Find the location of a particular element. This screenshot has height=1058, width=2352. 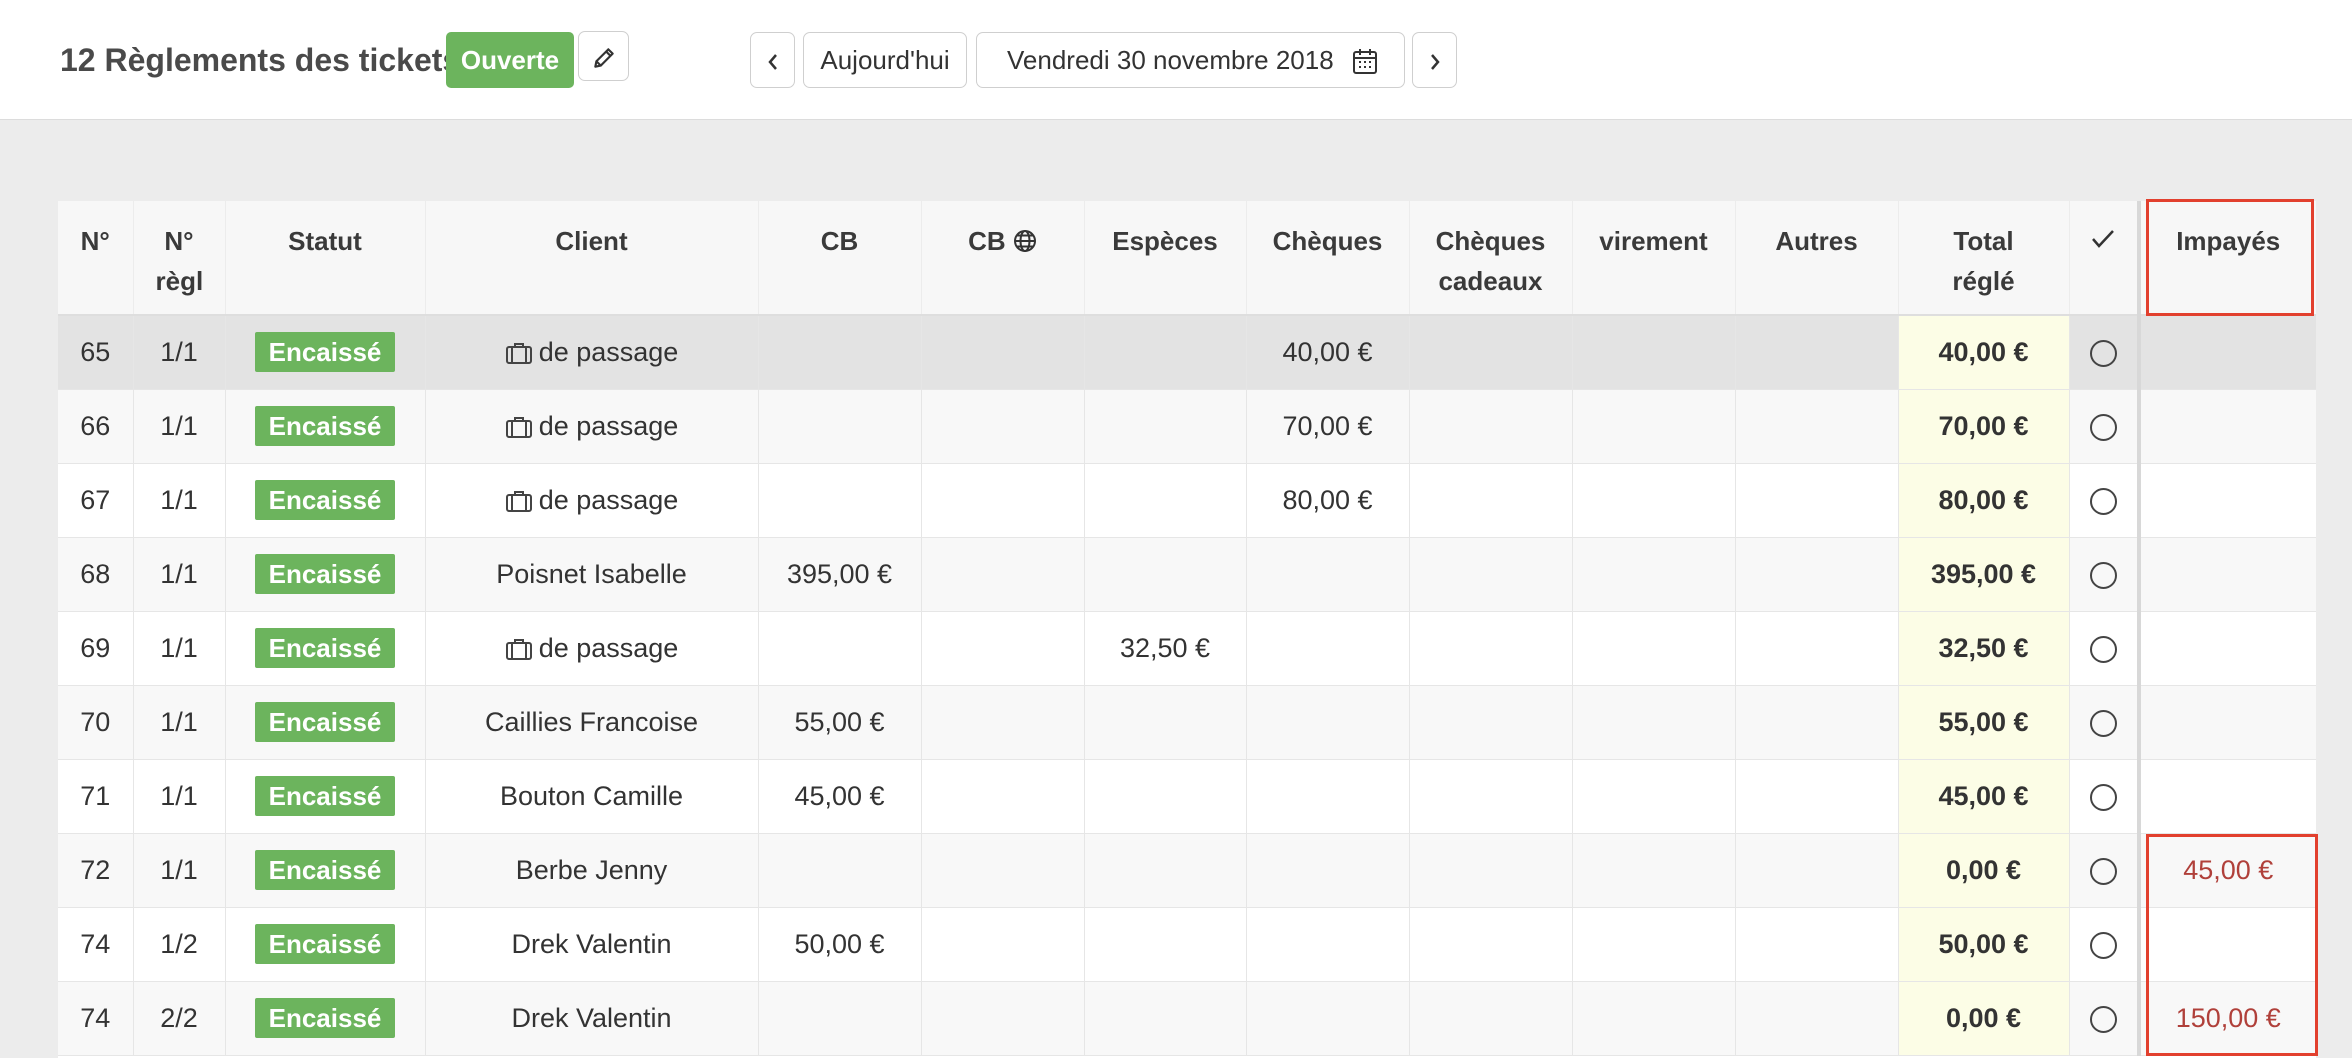

col-header-cb-web: CB is located at coordinates (1003, 258).